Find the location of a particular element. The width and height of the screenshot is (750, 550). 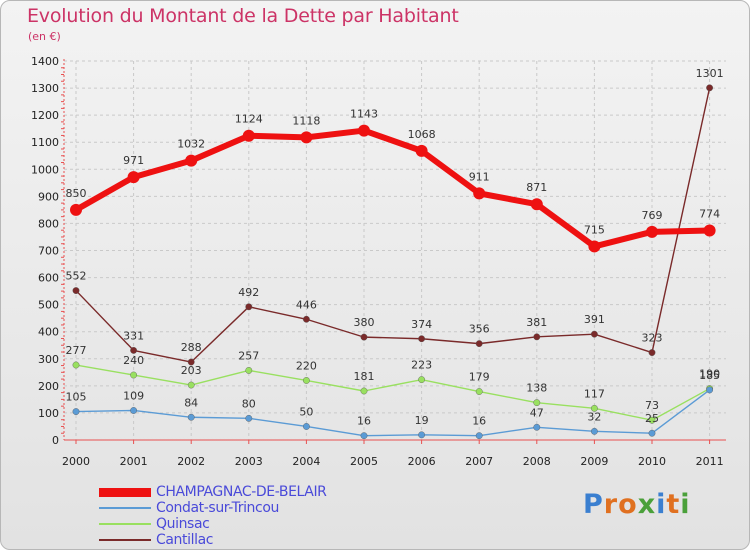

data-label-quinsac: 117 is located at coordinates (594, 393).